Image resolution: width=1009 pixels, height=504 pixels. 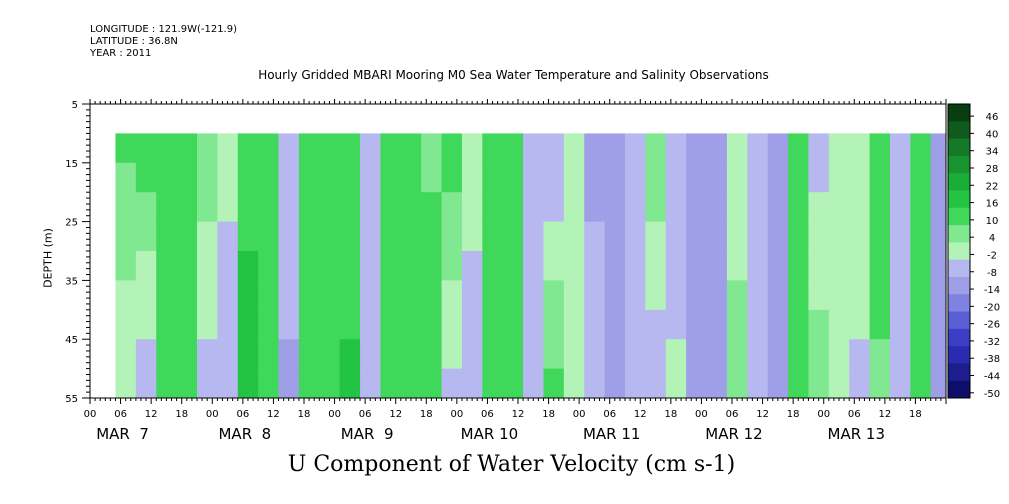 What do you see at coordinates (77, 252) in the screenshot?
I see `y-axis: 5 15 25 35 45 55` at bounding box center [77, 252].